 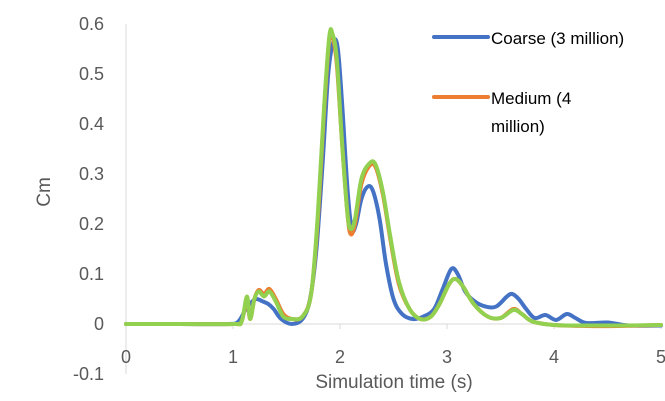 I want to click on x-tick-label: 2, so click(x=340, y=357).